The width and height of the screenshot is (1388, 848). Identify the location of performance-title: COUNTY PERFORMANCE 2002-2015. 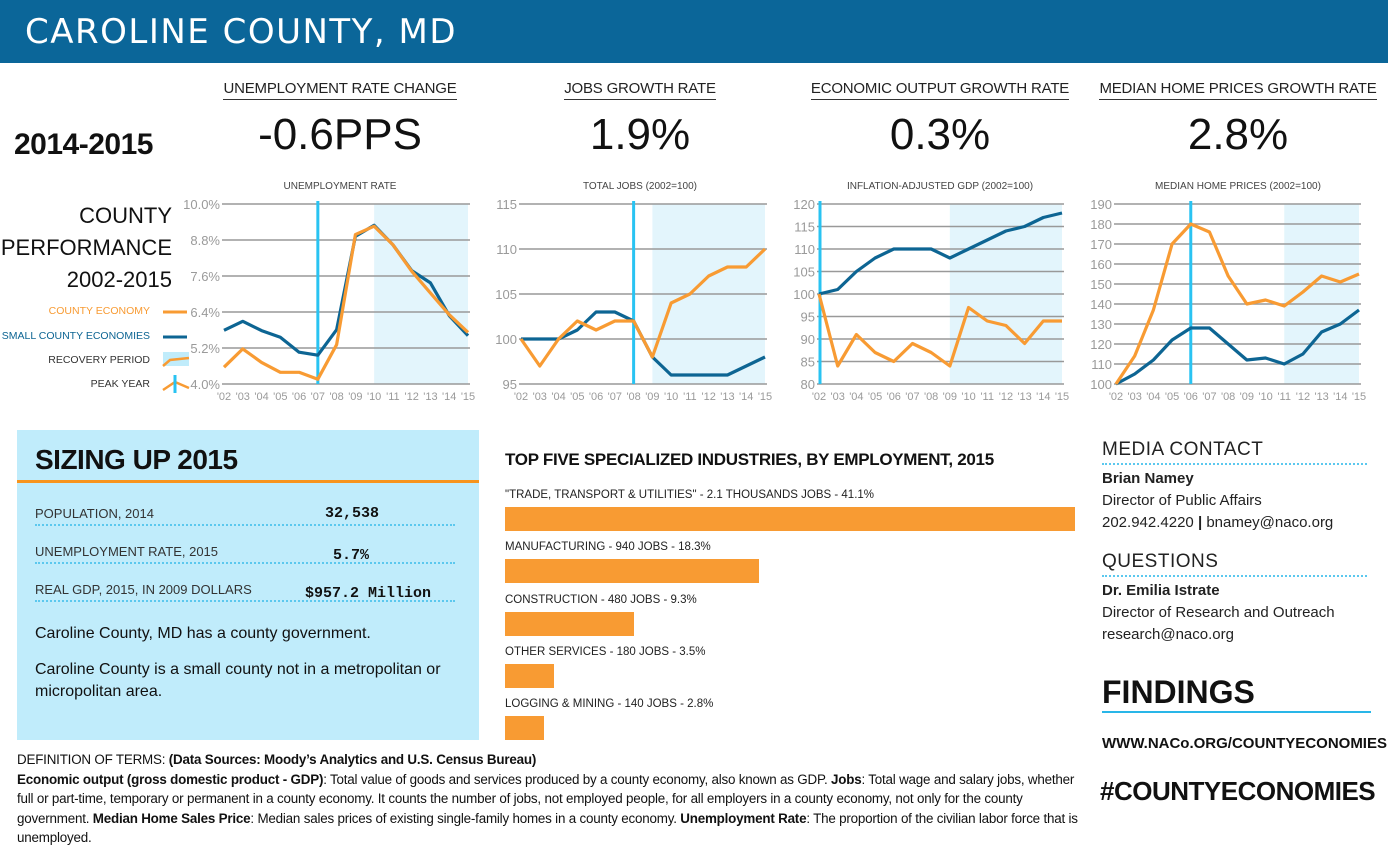
(86, 248).